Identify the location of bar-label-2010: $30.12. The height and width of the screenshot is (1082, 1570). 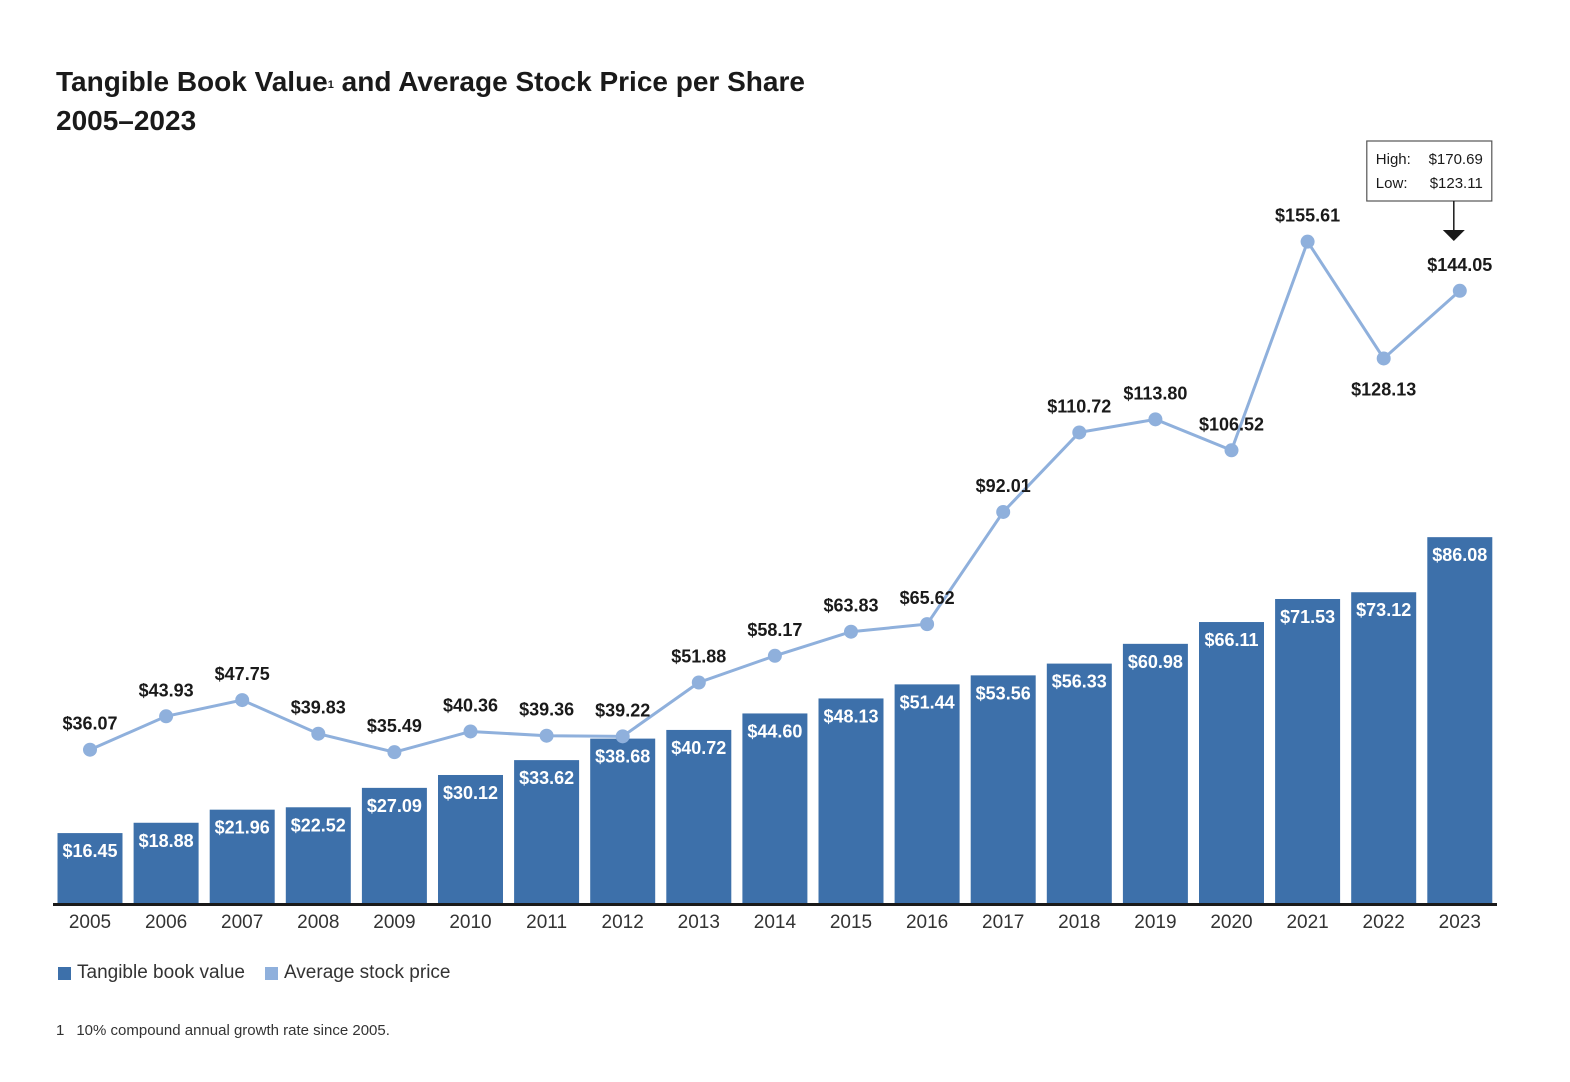
(470, 793).